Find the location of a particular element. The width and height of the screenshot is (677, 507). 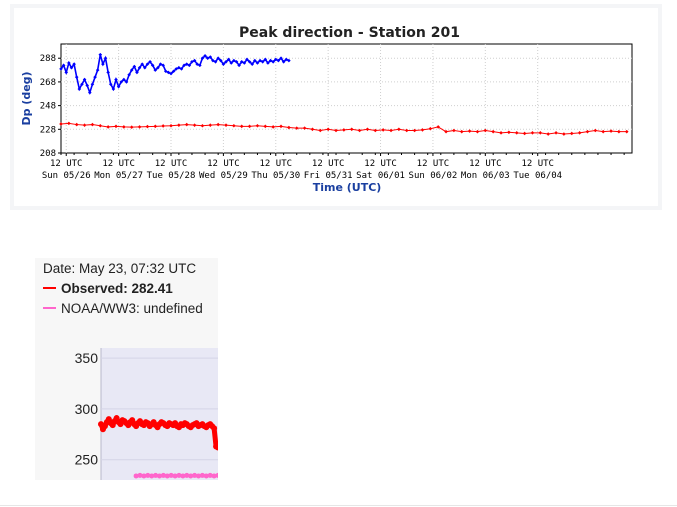

tooltip-date: Date: May 23, 07:32 UTC is located at coordinates (120, 268).